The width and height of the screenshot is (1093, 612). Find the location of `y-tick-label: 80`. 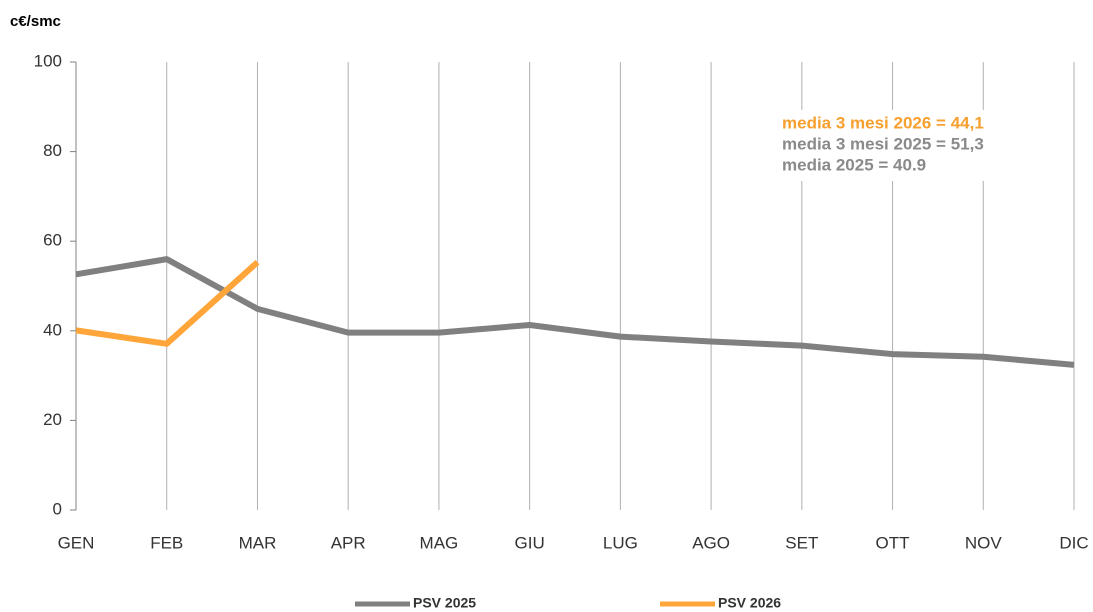

y-tick-label: 80 is located at coordinates (52, 150).